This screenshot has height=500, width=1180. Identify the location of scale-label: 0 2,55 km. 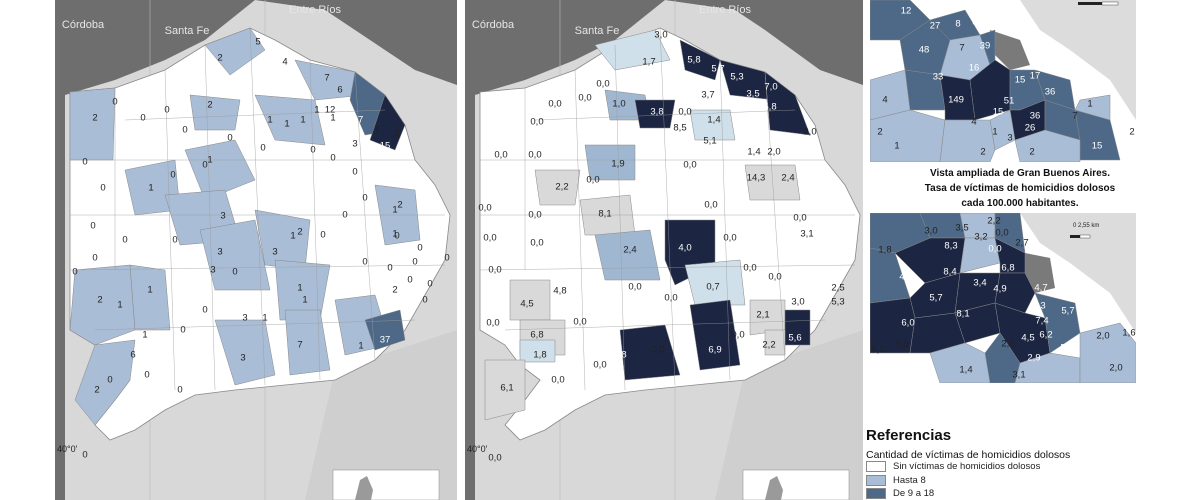
(1086, 226).